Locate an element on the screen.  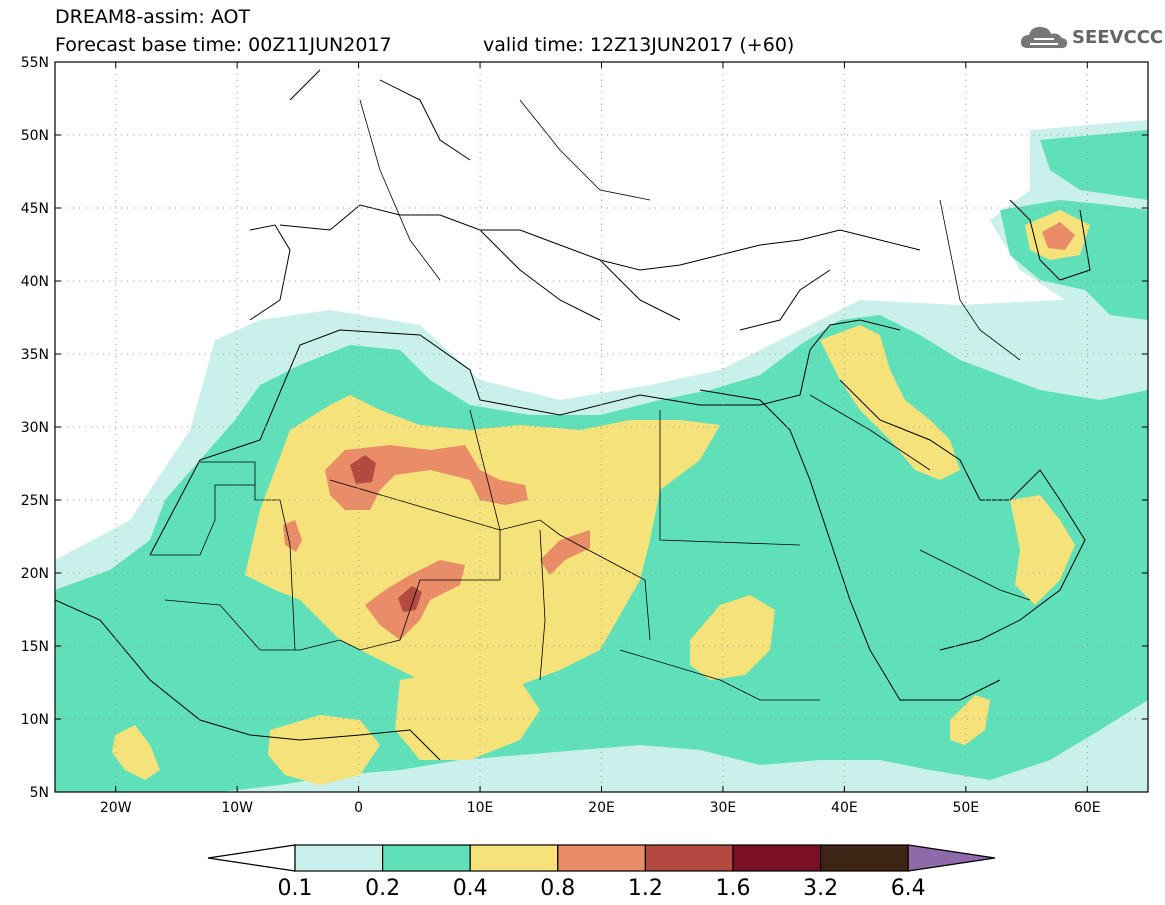
colorbar-label: 6.4 is located at coordinates (908, 888).